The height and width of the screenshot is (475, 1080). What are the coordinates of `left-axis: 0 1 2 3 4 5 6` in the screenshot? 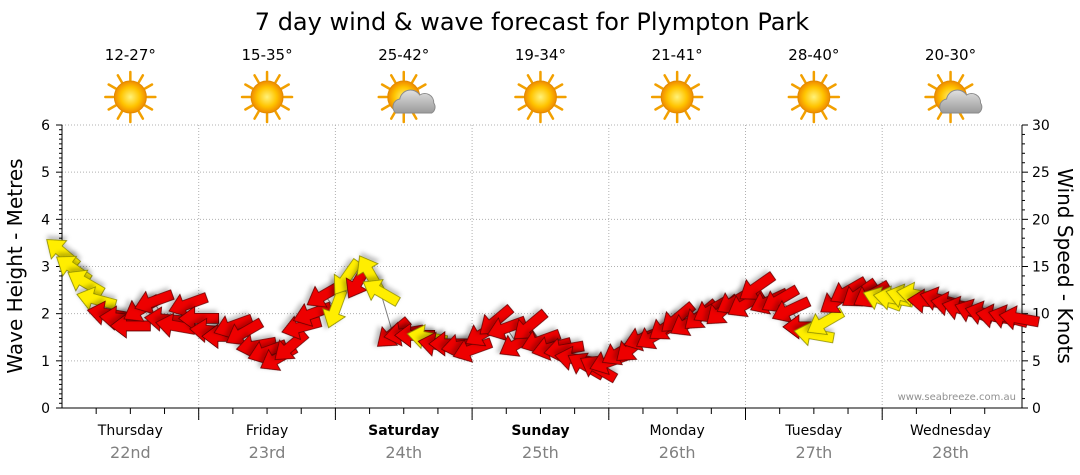 It's located at (51, 267).